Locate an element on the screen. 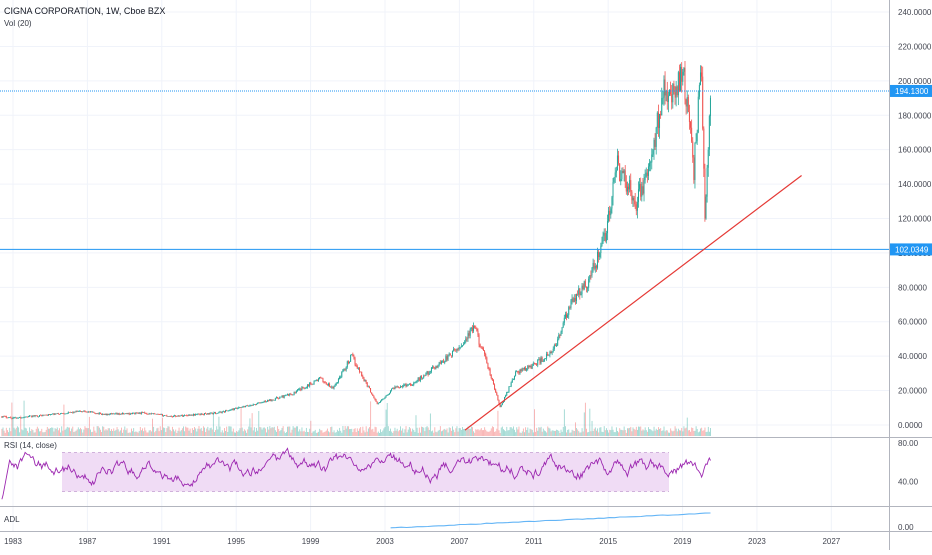 The image size is (932, 555). rsi-indicator-label: RSI (14, close) is located at coordinates (30, 445).